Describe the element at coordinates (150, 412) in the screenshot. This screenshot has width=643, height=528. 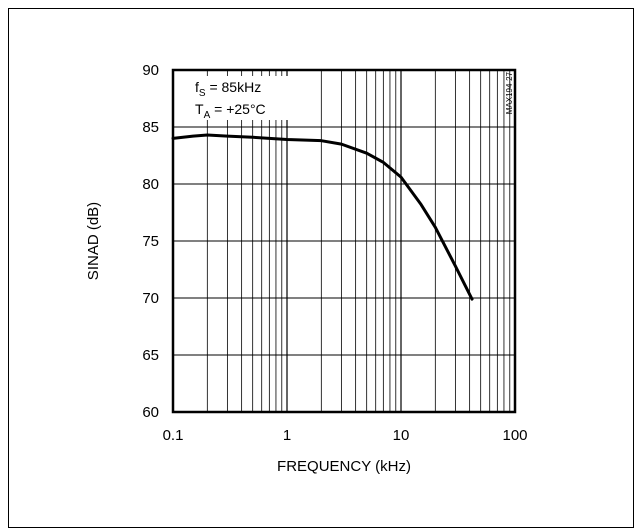
I see `y-tick-label: 60` at that location.